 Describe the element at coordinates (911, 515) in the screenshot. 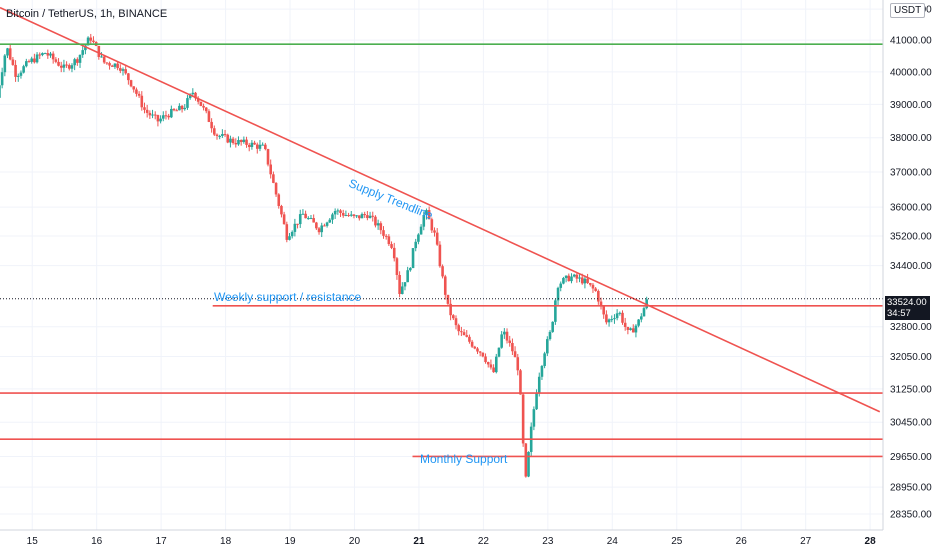

I see `y-tick-label: 28350.00` at that location.